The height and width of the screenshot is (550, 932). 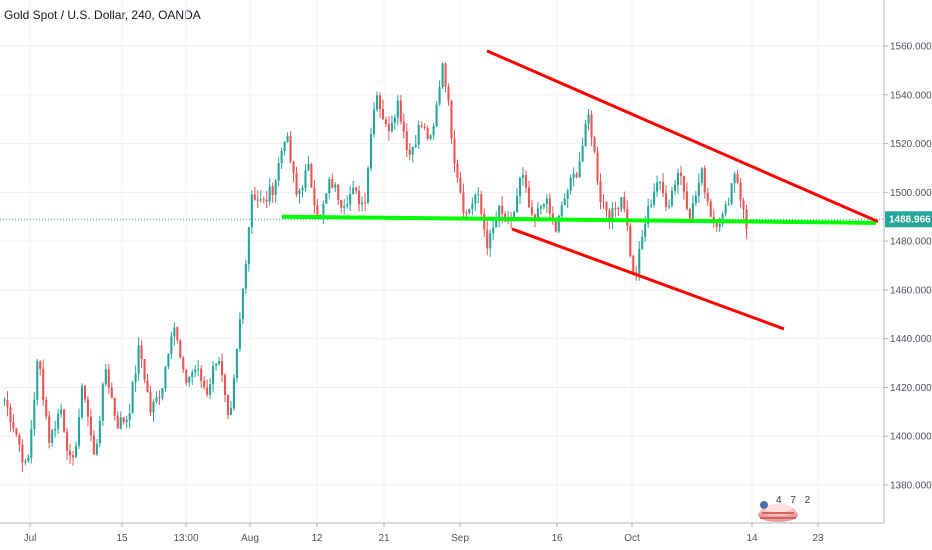 What do you see at coordinates (911, 486) in the screenshot?
I see `y-tick-label: 1380.000` at bounding box center [911, 486].